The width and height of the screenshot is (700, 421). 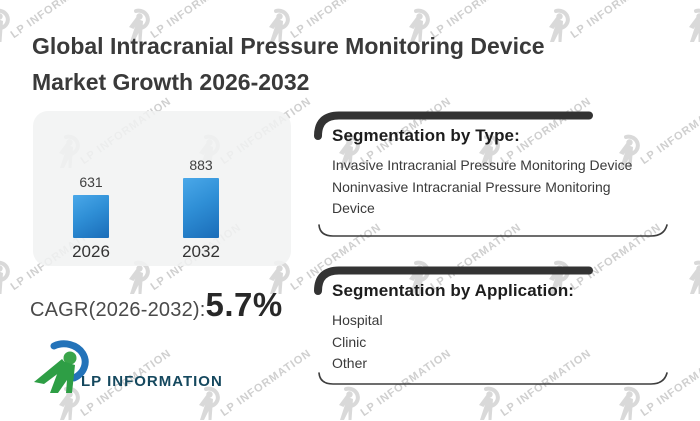 I want to click on segmentation-application-list: Hospital Clinic Other, so click(x=494, y=342).